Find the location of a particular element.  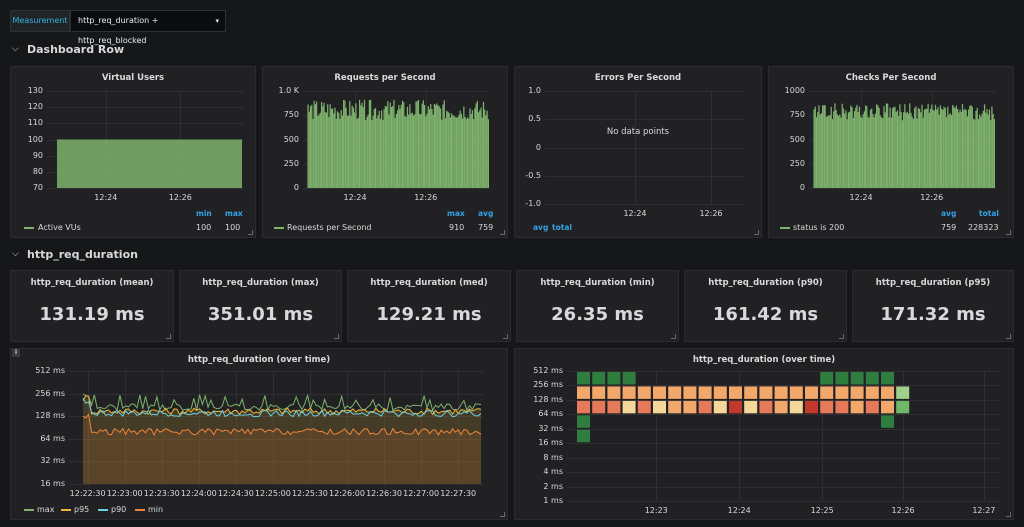

y-tick-label: 256 ms is located at coordinates (548, 385).